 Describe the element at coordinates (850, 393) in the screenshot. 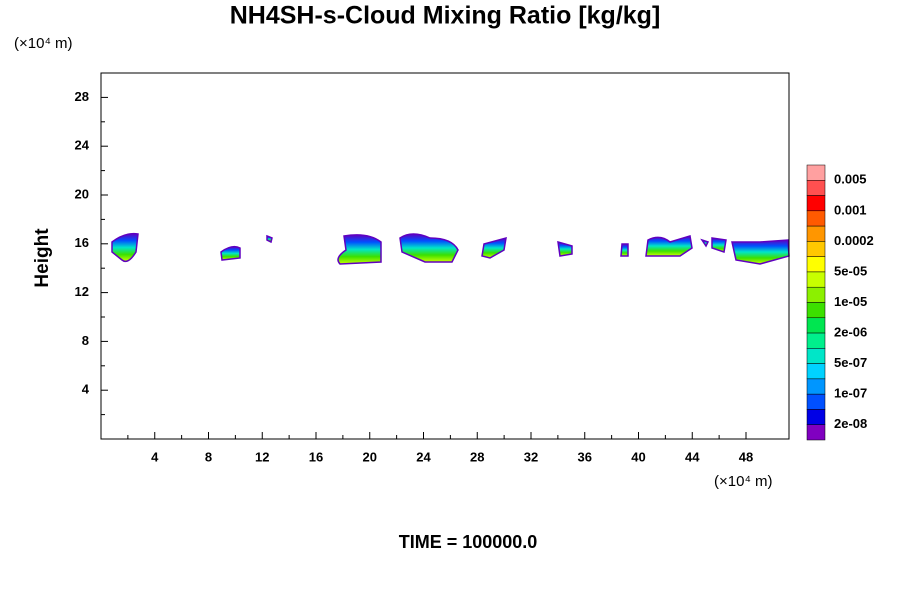

I see `colorbar-label: 1e-07` at that location.